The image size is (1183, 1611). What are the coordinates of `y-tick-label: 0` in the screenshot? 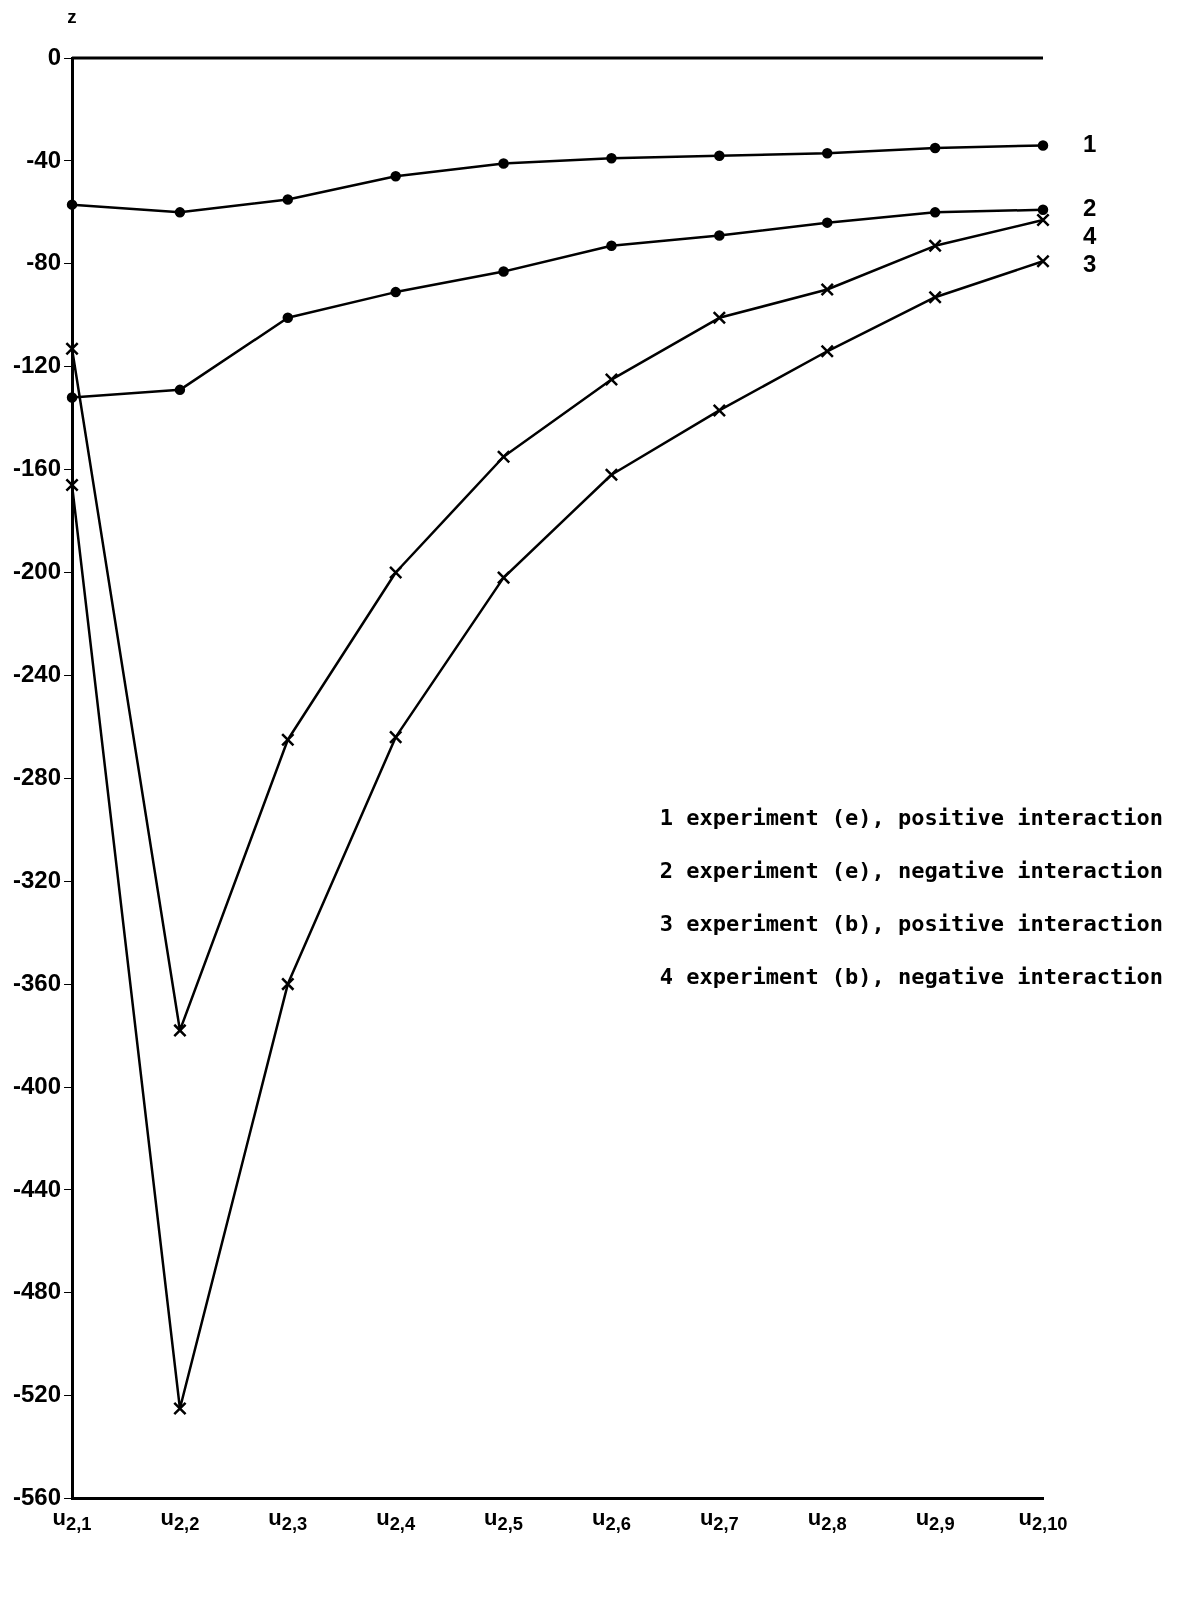 It's located at (54, 56).